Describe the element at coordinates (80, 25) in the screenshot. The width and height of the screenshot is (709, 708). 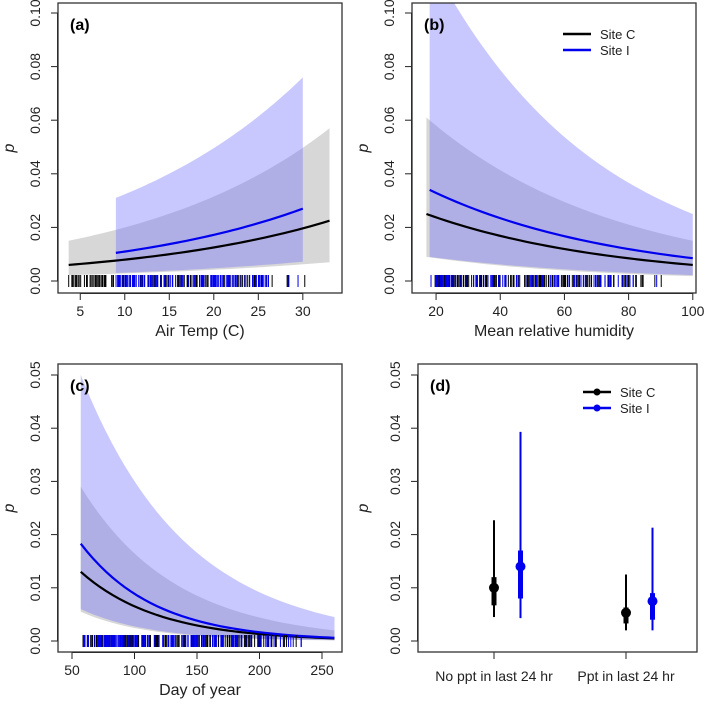
I see `panel-label: (a)` at that location.